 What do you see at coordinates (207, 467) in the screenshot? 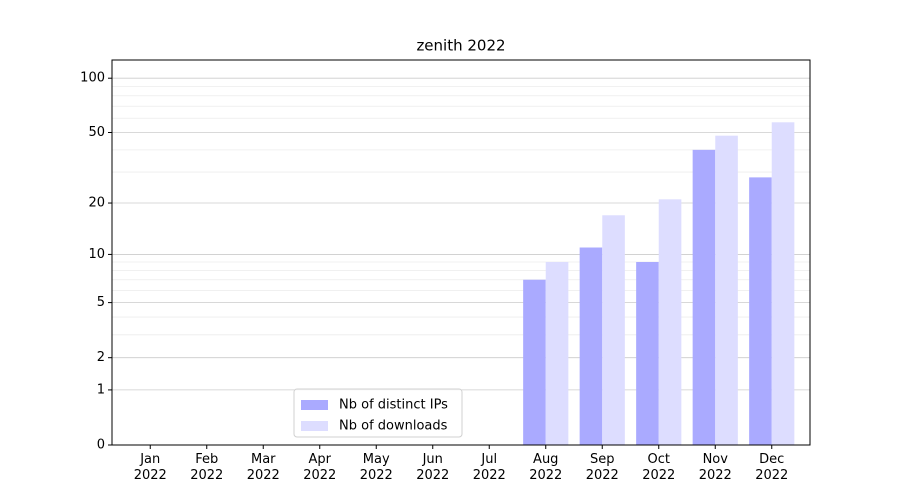
I see `x-tick-label: Feb 2022` at bounding box center [207, 467].